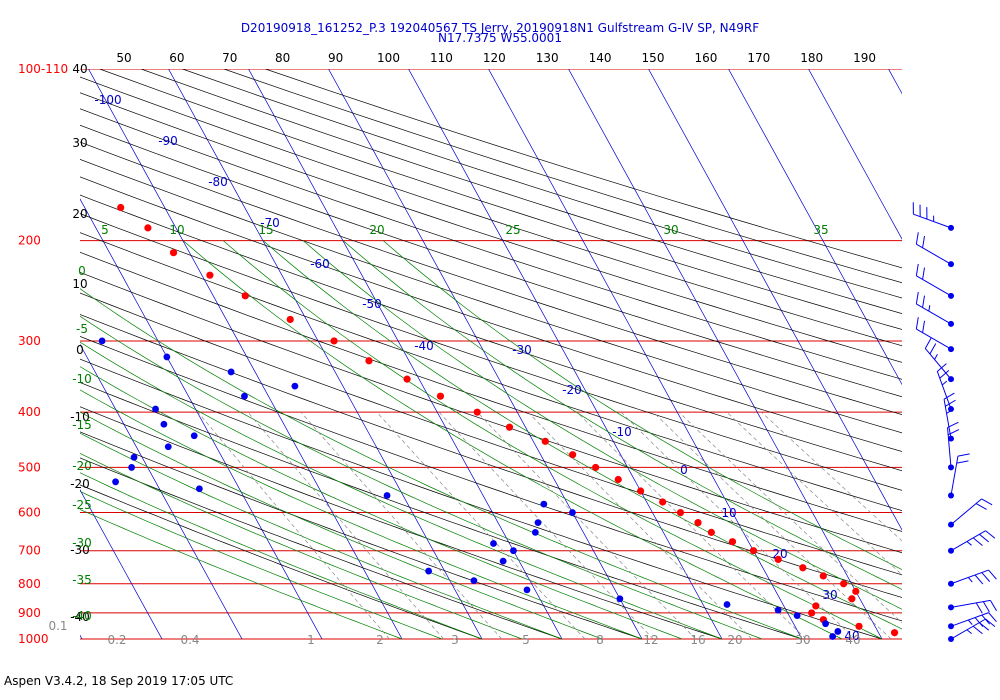 This screenshot has height=700, width=1000. What do you see at coordinates (600, 58) in the screenshot?
I see `top-tick-label: 140` at bounding box center [600, 58].